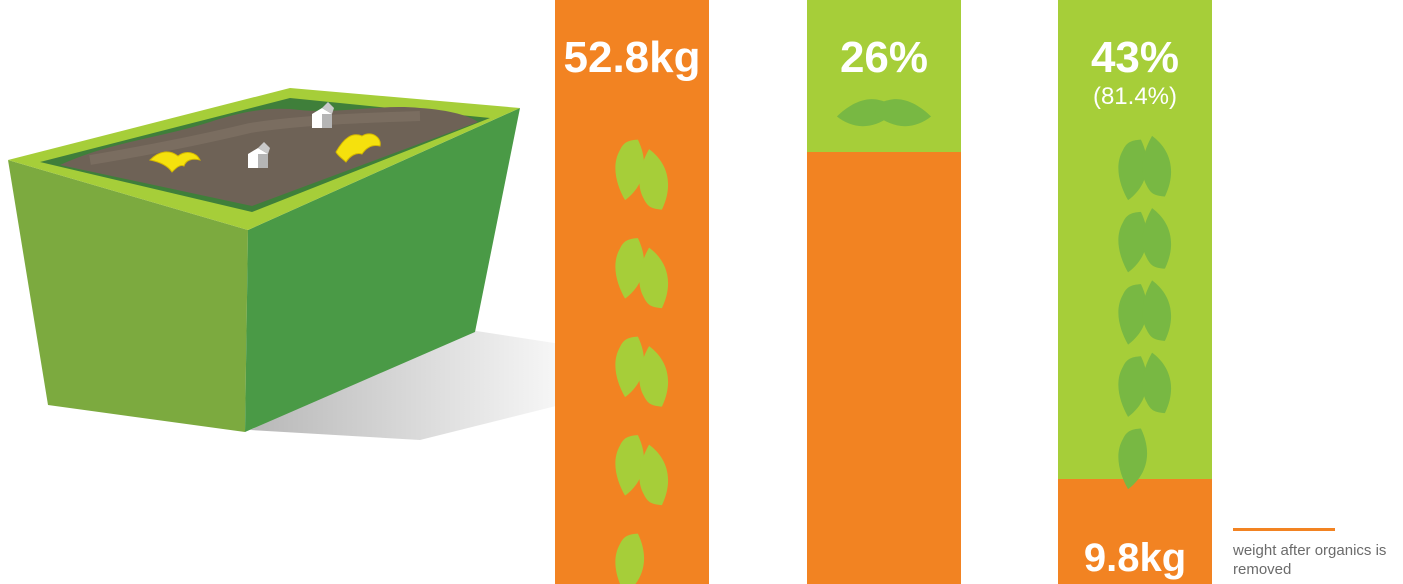  Describe the element at coordinates (1135, 96) in the screenshot. I see `bar-sublabel: (81.4%)` at that location.